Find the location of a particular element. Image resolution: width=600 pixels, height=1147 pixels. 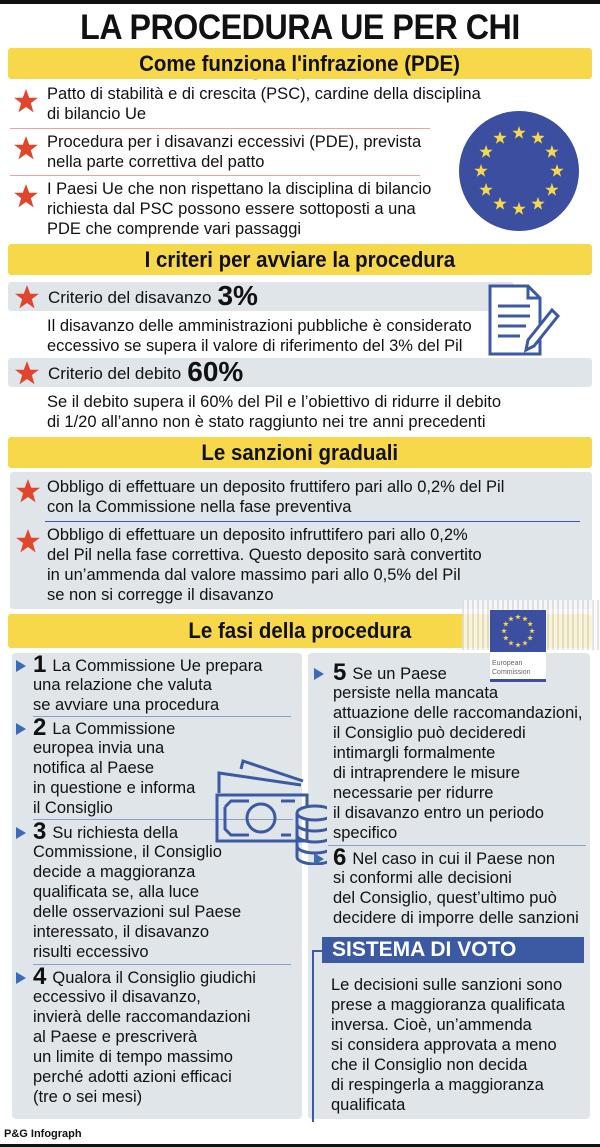

text-line: il disavanzo entro un periodo is located at coordinates (458, 813).